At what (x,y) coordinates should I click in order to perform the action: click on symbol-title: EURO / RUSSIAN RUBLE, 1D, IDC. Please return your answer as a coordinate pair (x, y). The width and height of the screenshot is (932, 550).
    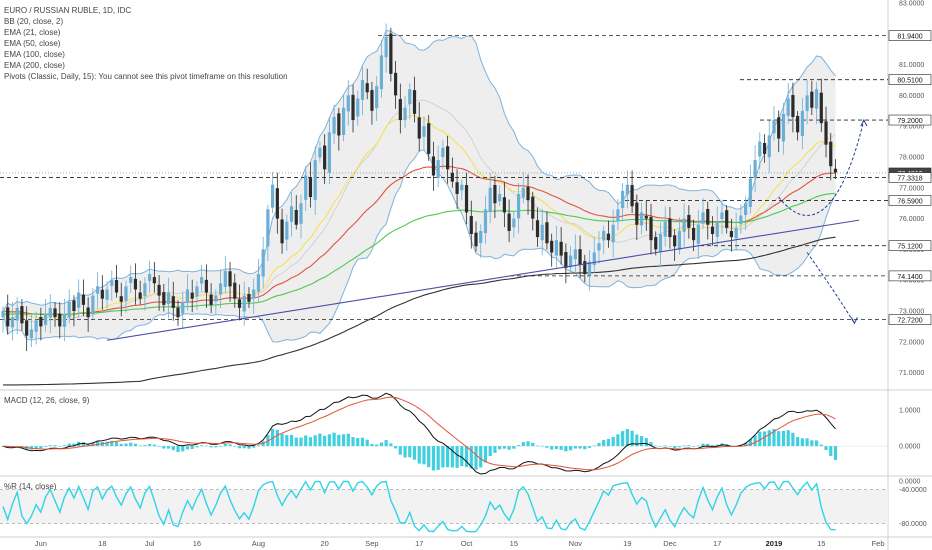
    Looking at the image, I should click on (68, 10).